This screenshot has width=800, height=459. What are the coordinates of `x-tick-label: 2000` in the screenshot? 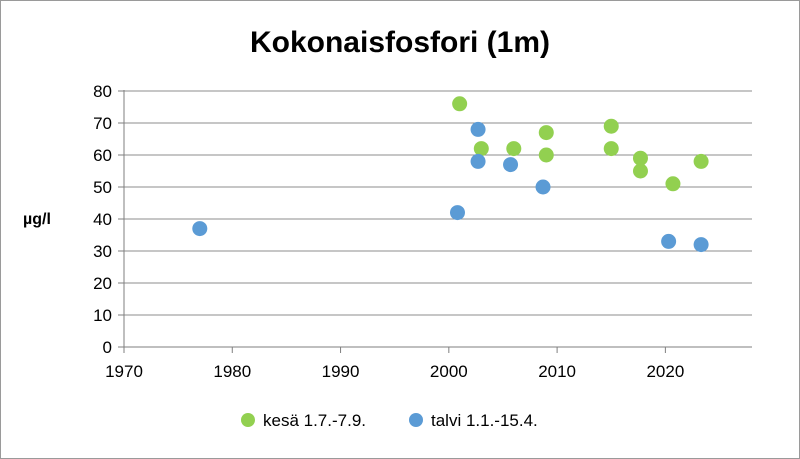 It's located at (449, 371).